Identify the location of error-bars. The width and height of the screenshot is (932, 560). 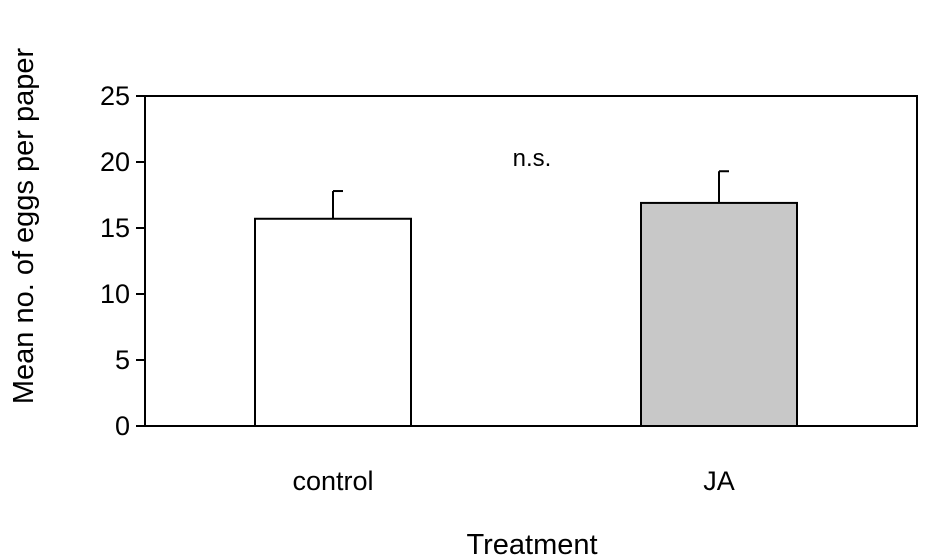
(530, 194).